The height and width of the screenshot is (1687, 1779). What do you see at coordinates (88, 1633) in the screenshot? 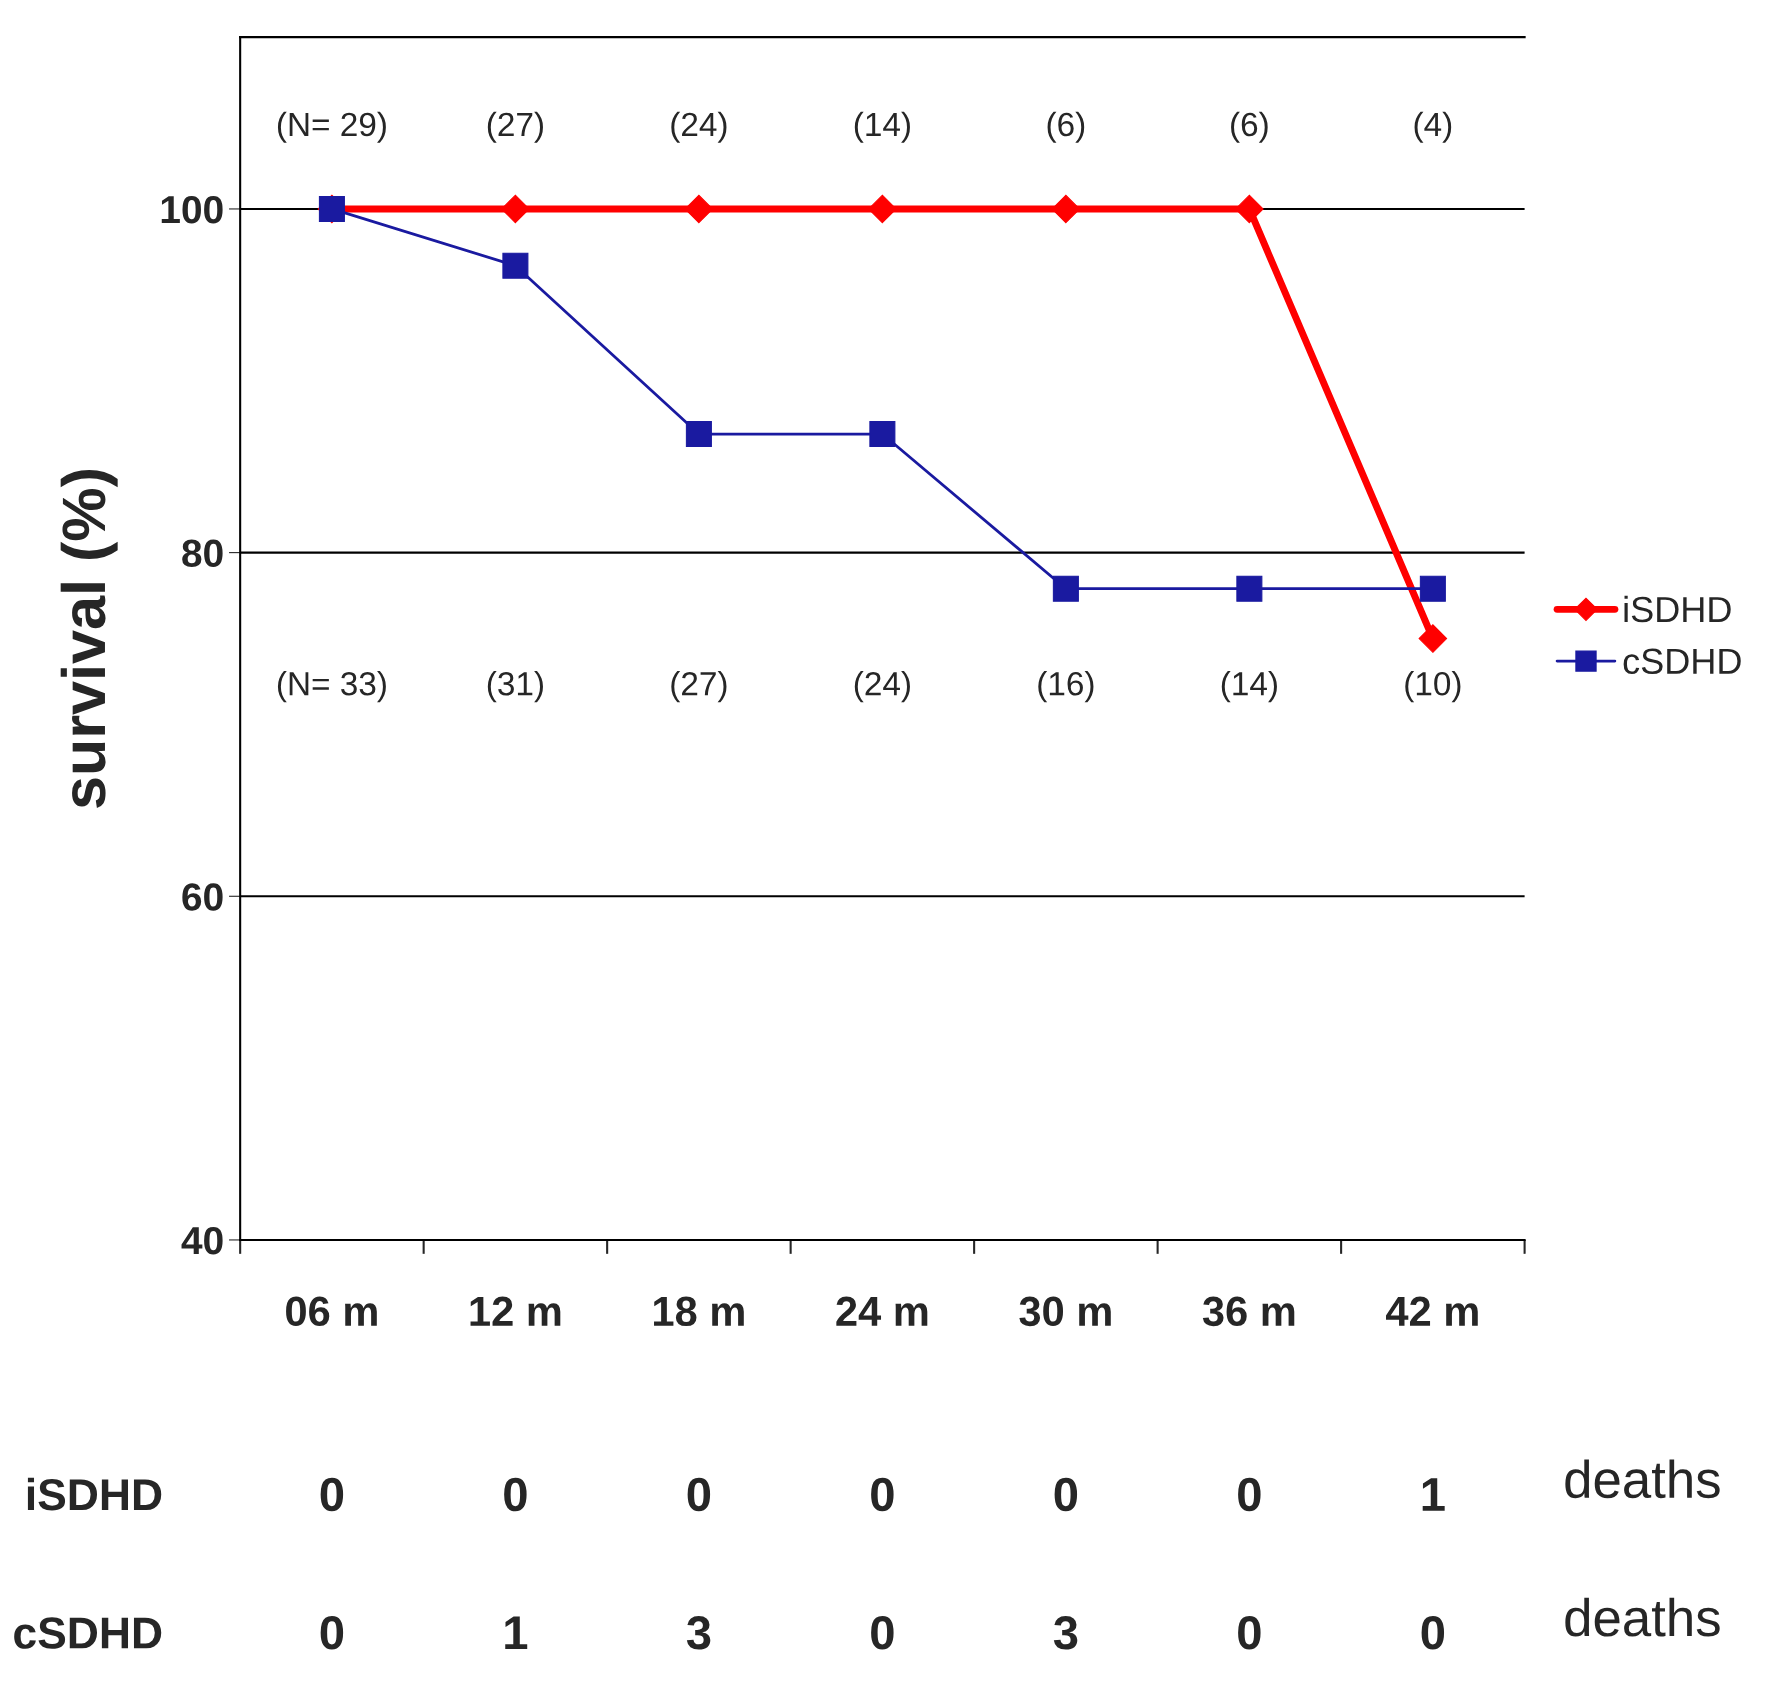
I see `text: cSDHD` at bounding box center [88, 1633].